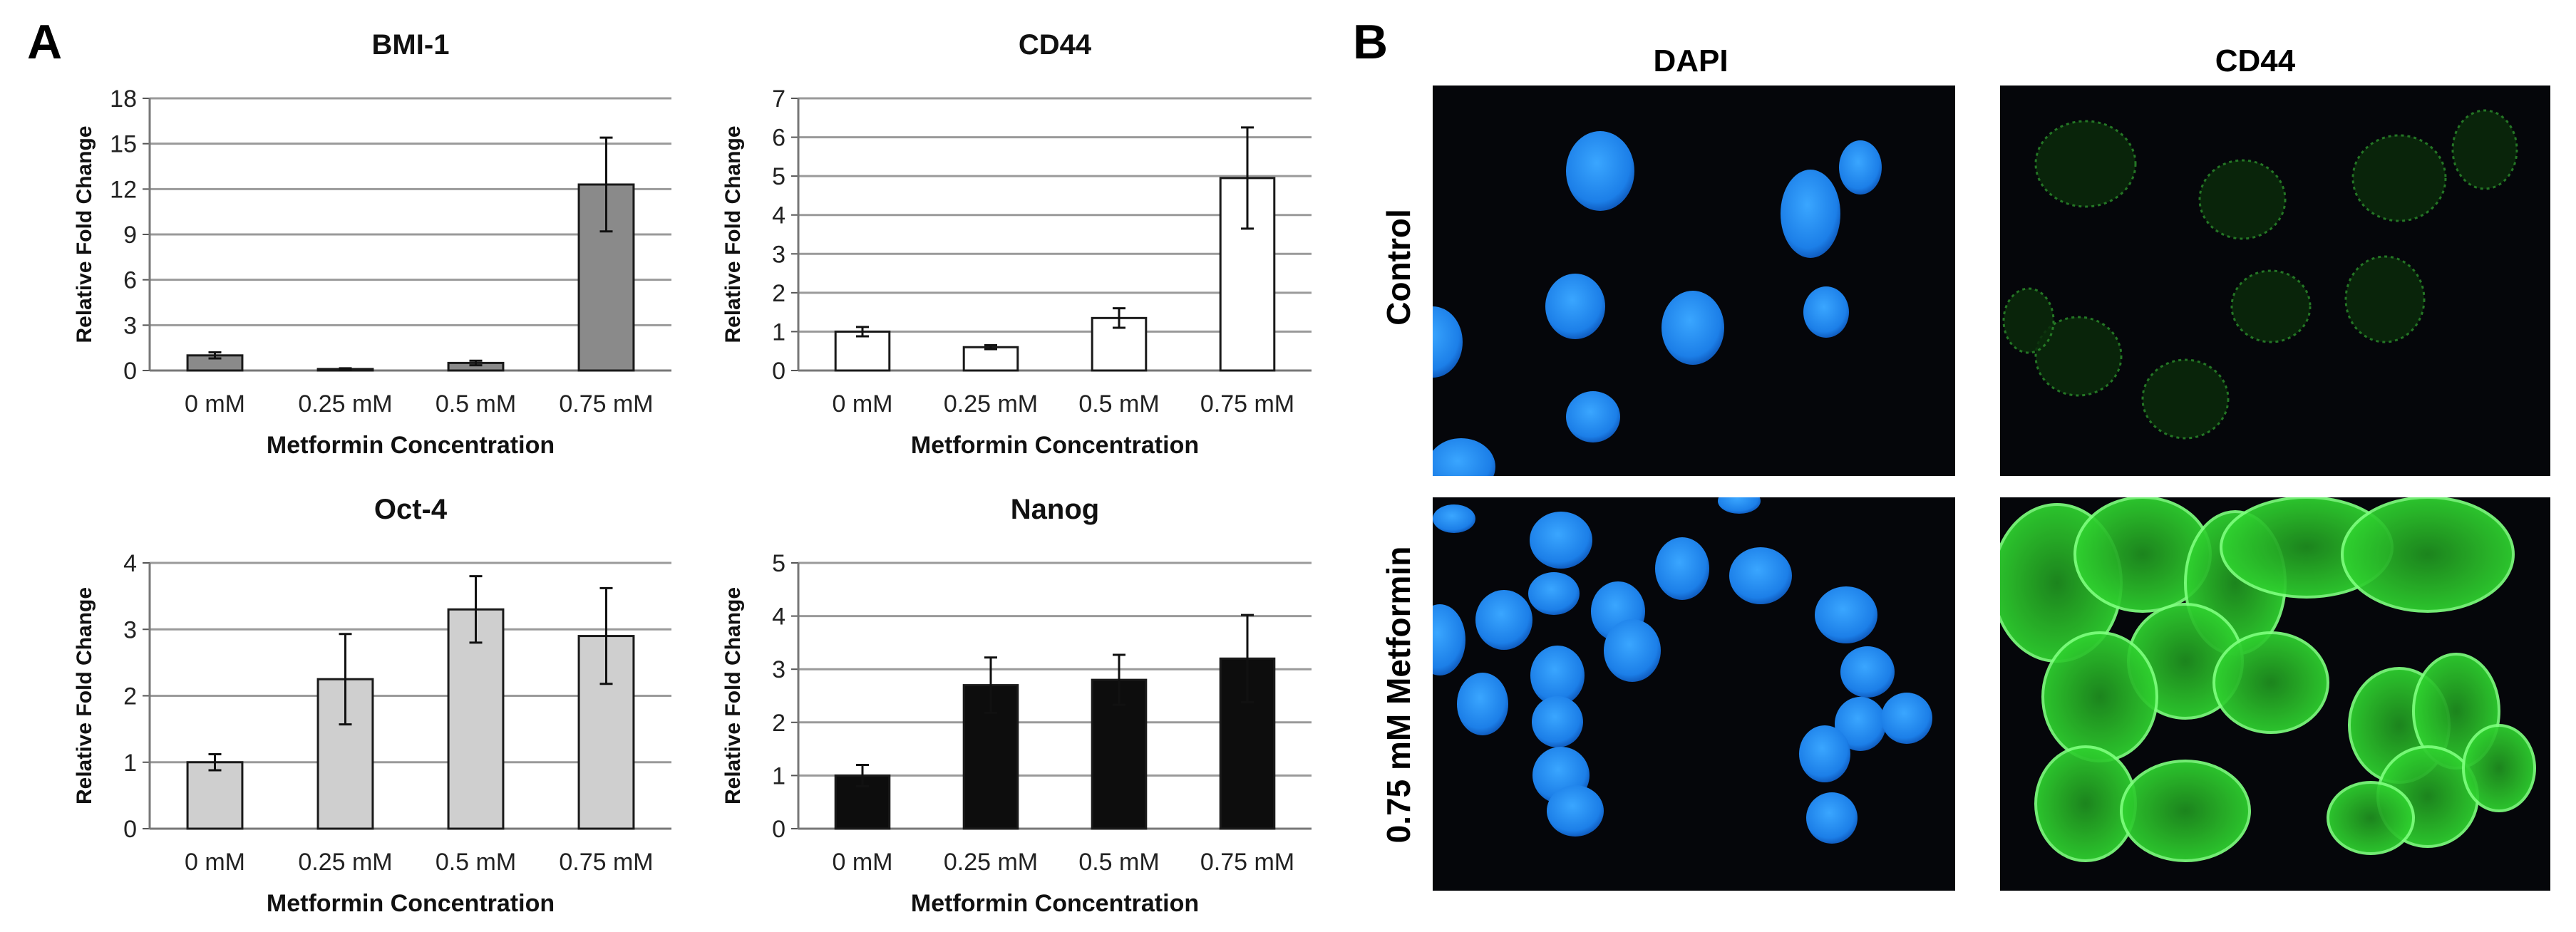  I want to click on micrograph-cd44-control, so click(2275, 281).